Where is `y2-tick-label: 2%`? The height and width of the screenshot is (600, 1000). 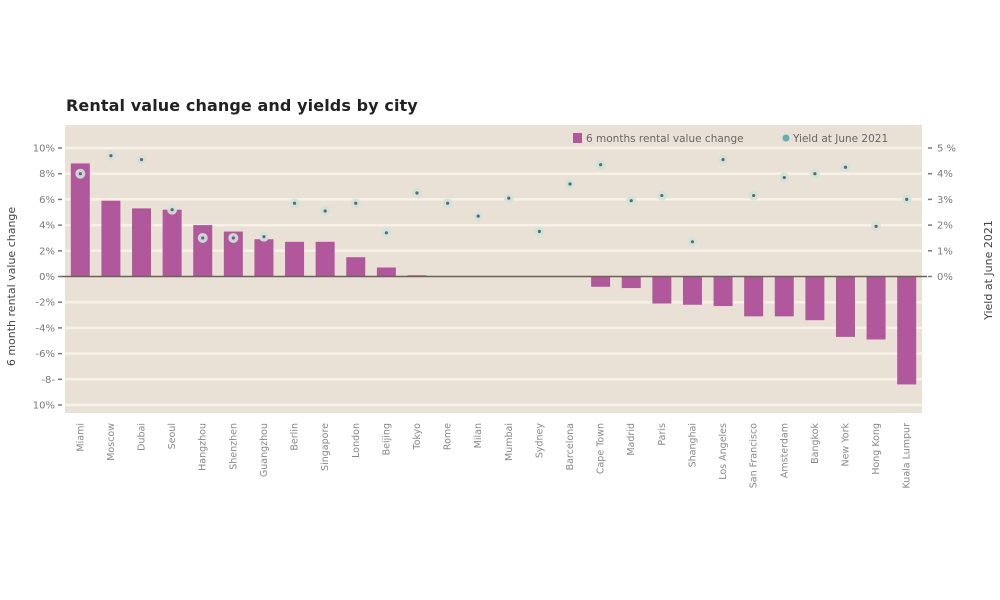
y2-tick-label: 2% is located at coordinates (945, 226).